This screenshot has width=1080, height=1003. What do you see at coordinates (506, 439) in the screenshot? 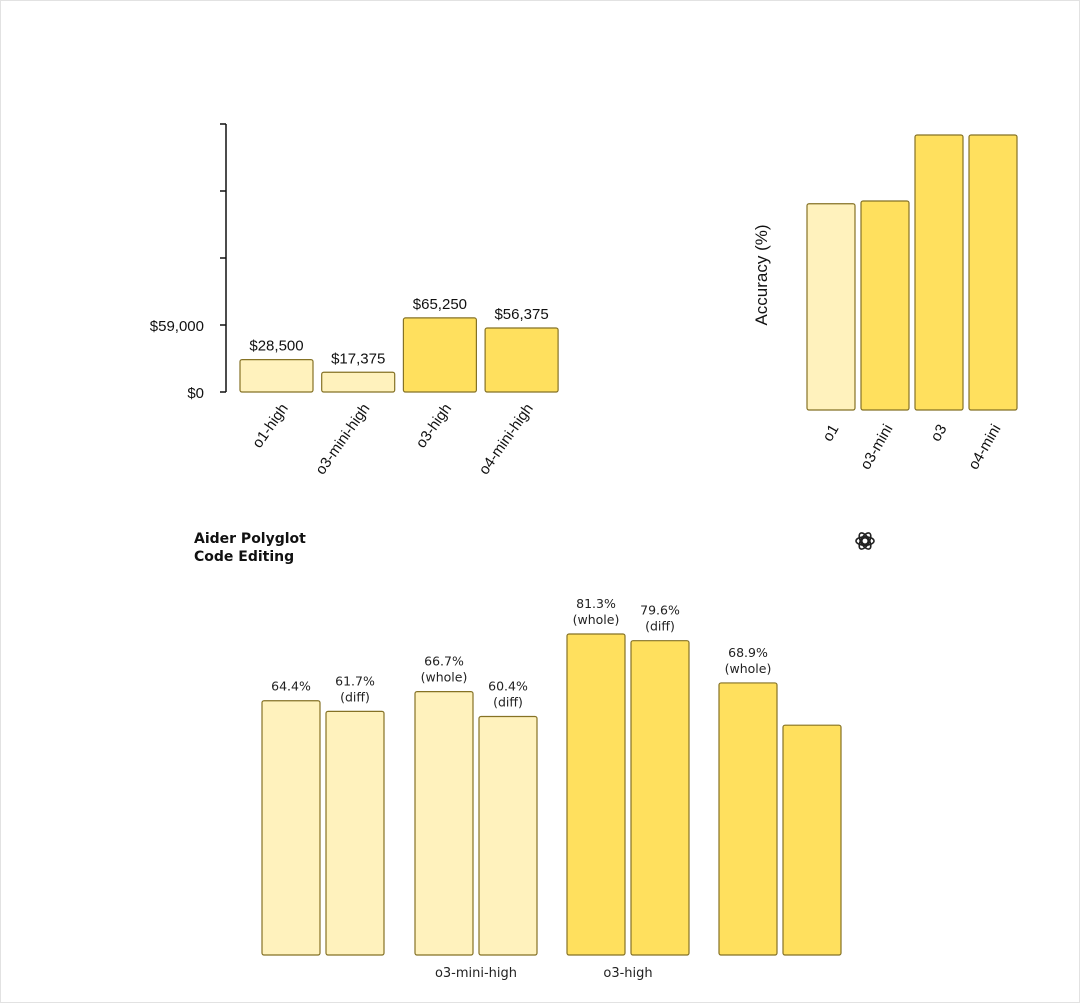
I see `cost-x-tick-label: o4-mini-high` at bounding box center [506, 439].